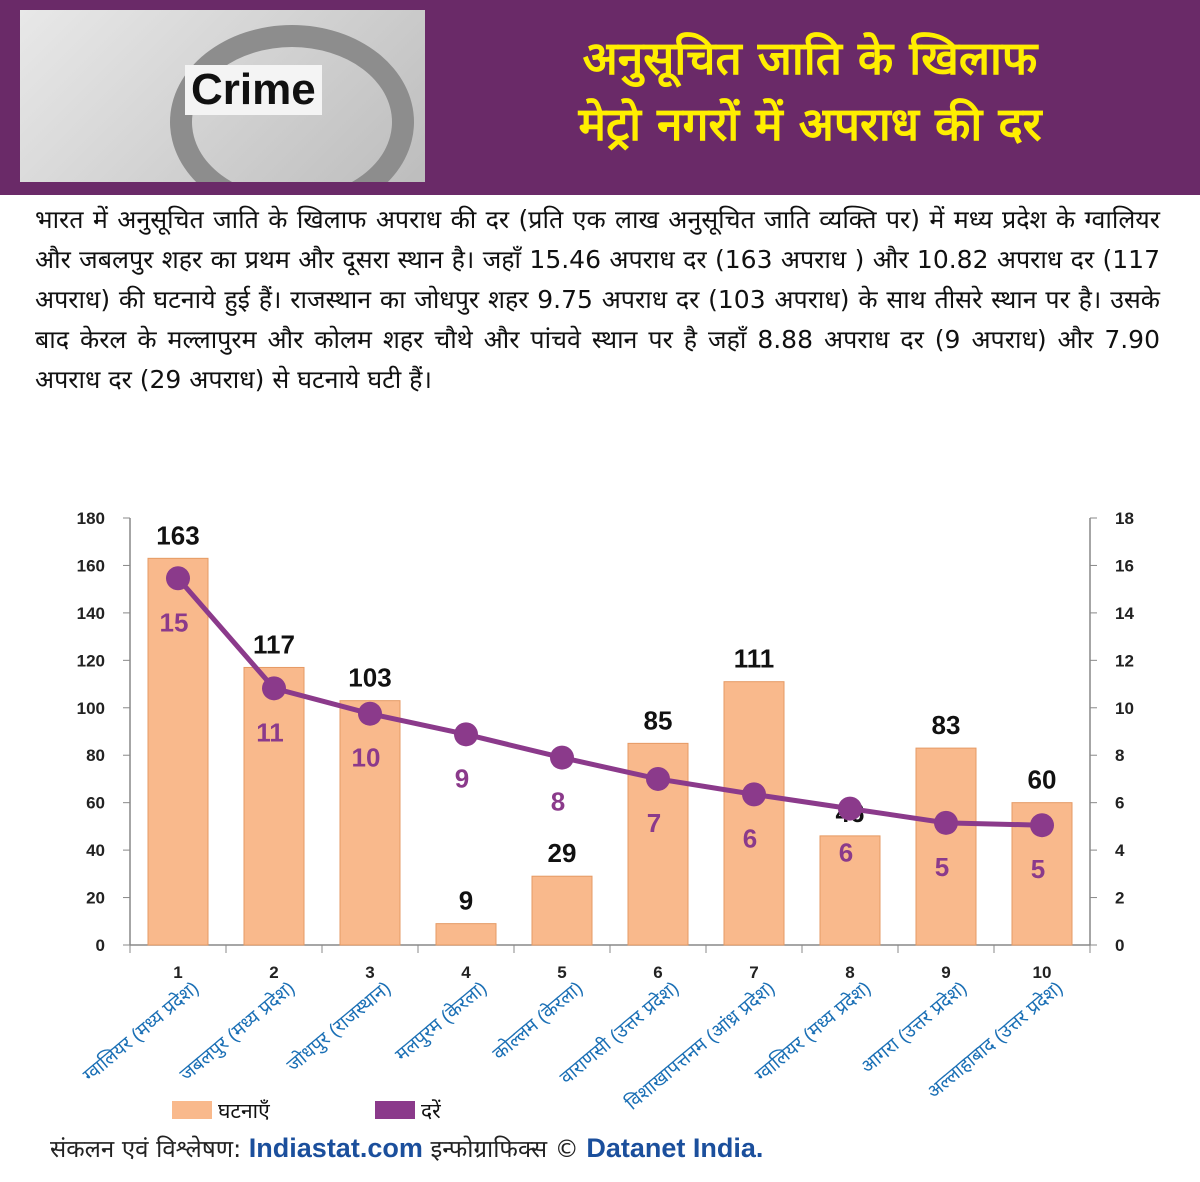 Image resolution: width=1200 pixels, height=1182 pixels. Describe the element at coordinates (431, 1111) in the screenshot. I see `legend-label: दरें` at that location.